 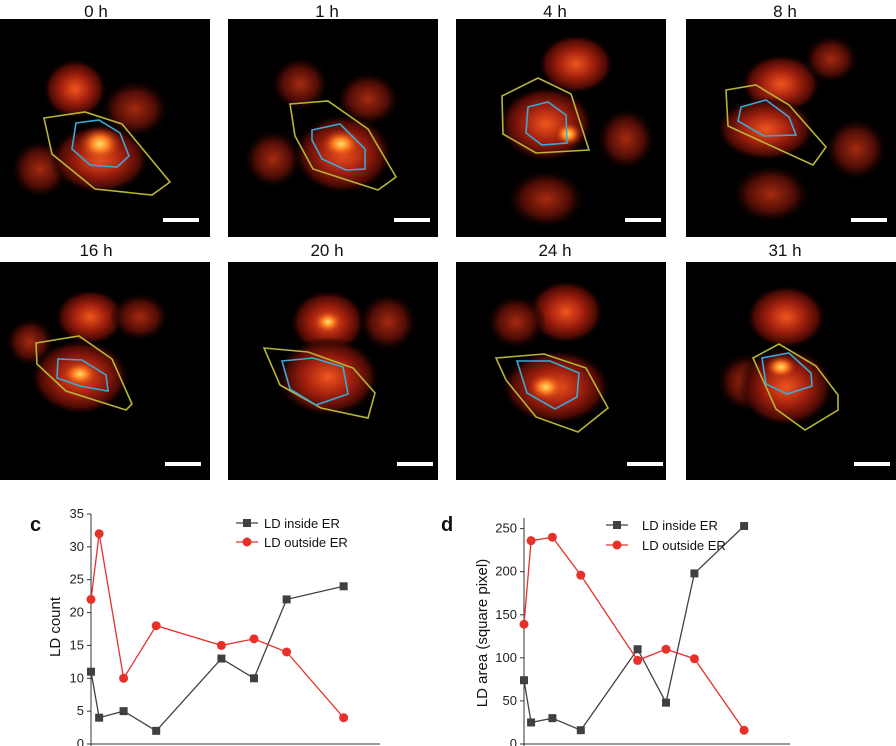 What do you see at coordinates (292, 533) in the screenshot?
I see `chart-c-legend: LD inside ER LD outside ER` at bounding box center [292, 533].